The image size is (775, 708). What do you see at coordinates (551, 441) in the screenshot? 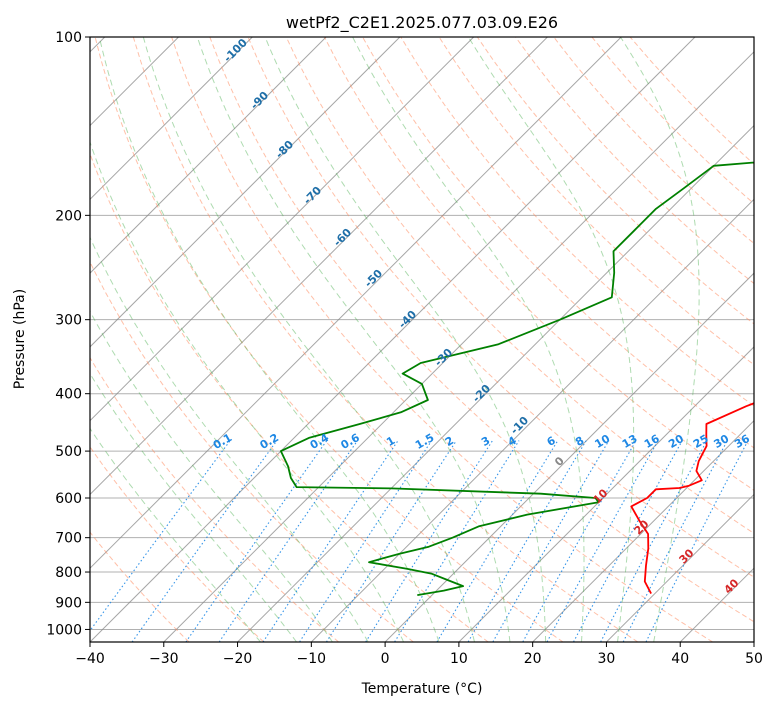
I see `mixing-ratio-label: 6` at bounding box center [551, 441].